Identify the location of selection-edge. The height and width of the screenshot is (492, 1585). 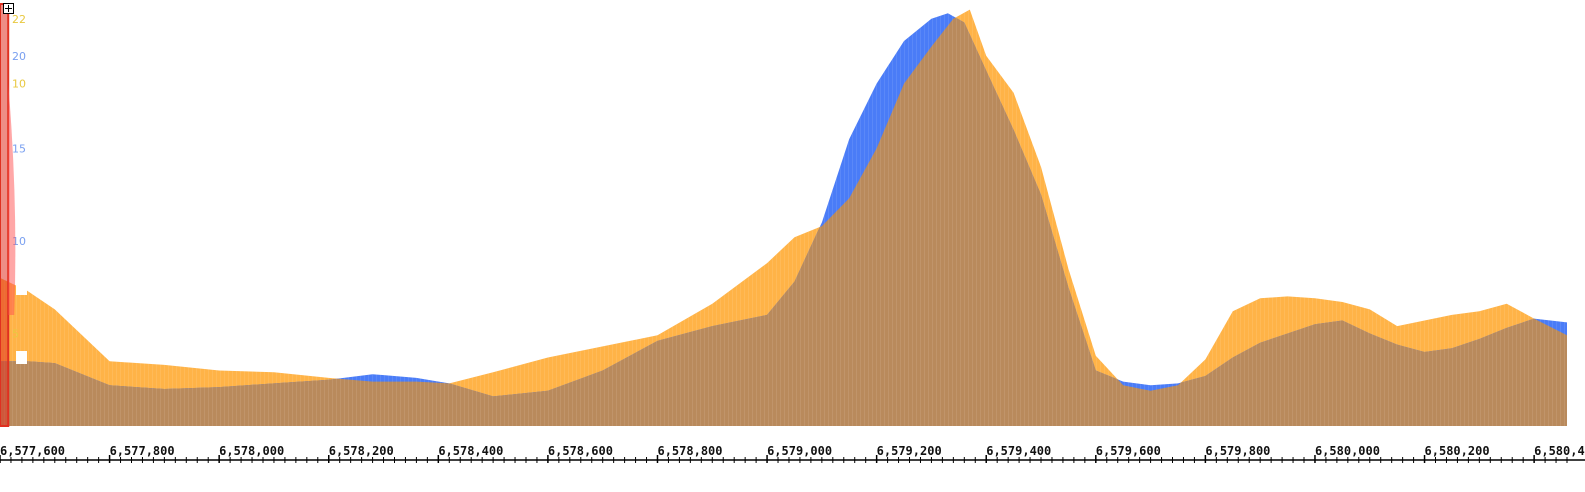
(12, 199).